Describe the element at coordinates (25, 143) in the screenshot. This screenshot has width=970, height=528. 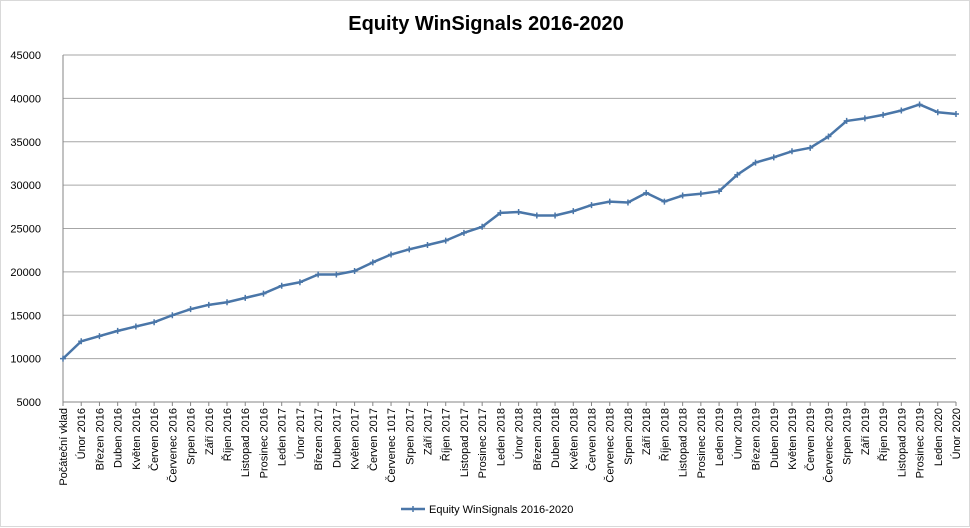
I see `y-tick-label: 35000` at that location.